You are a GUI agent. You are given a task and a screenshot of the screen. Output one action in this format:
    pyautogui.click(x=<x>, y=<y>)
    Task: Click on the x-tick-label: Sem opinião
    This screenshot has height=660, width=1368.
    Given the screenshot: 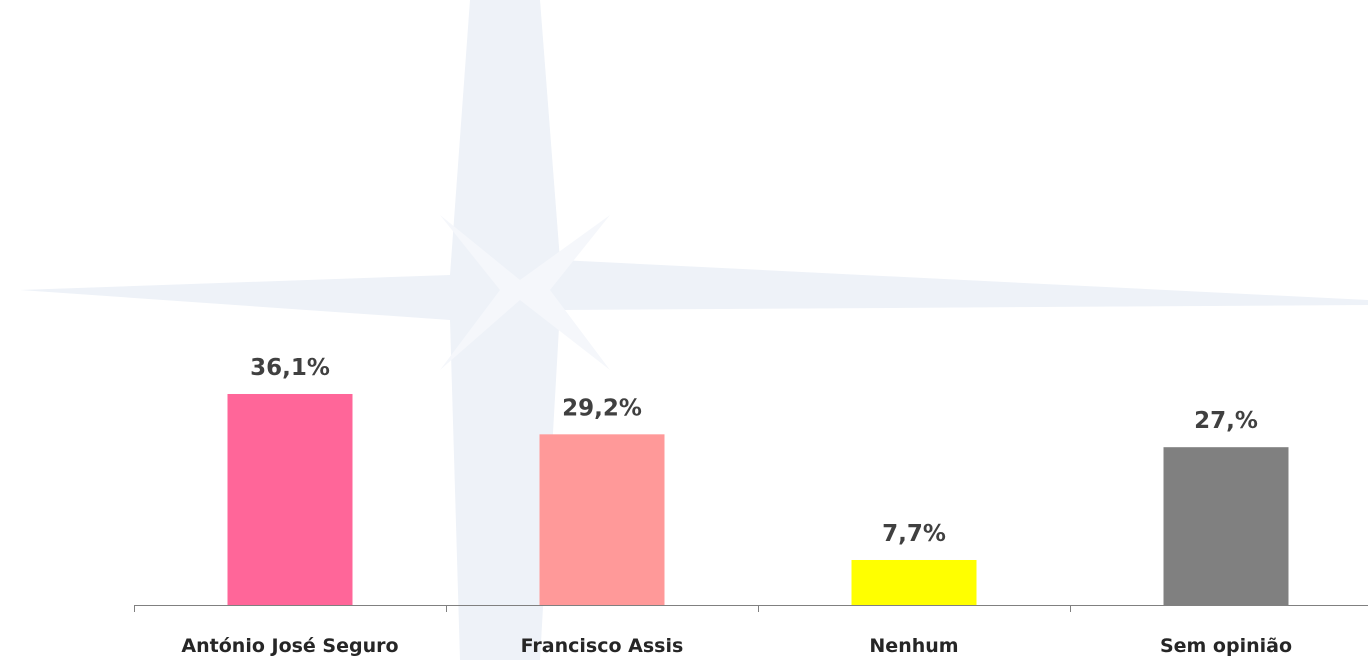 What is the action you would take?
    pyautogui.click(x=1226, y=646)
    